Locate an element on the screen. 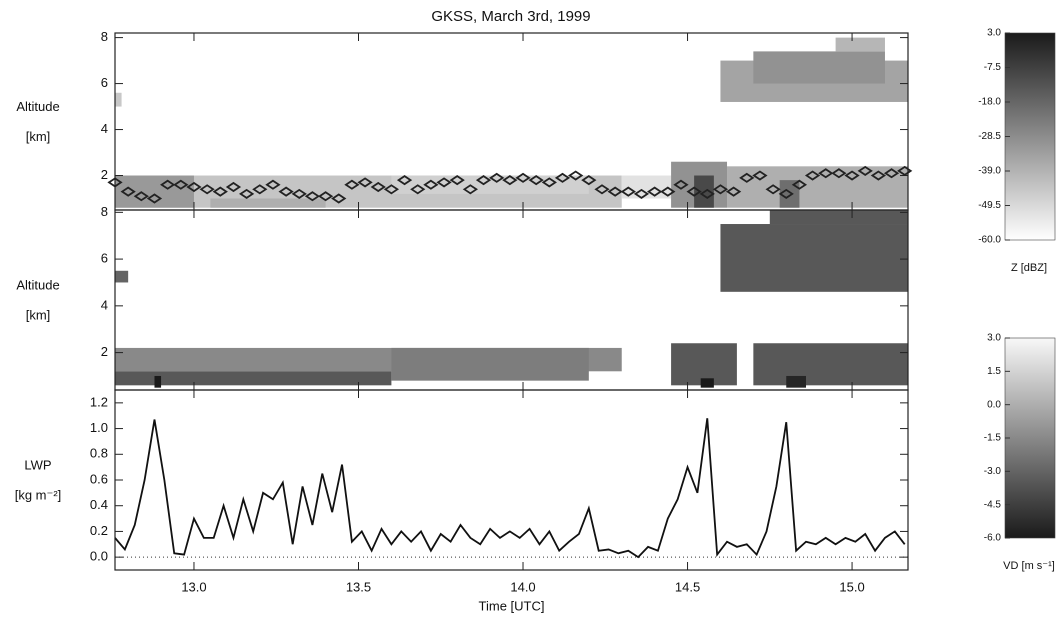 The image size is (1062, 618). colorbar is located at coordinates (1030, 136).